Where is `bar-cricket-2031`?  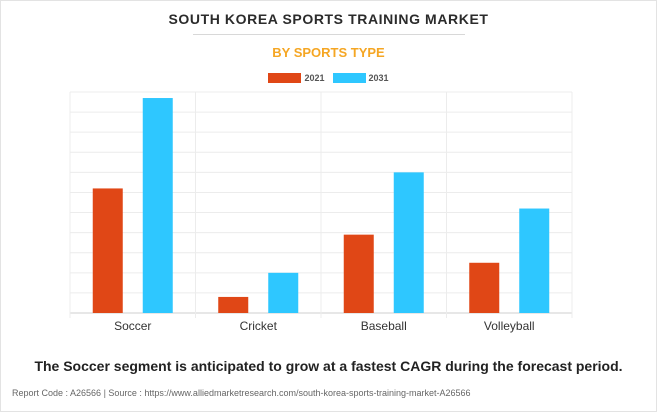 bar-cricket-2031 is located at coordinates (283, 292).